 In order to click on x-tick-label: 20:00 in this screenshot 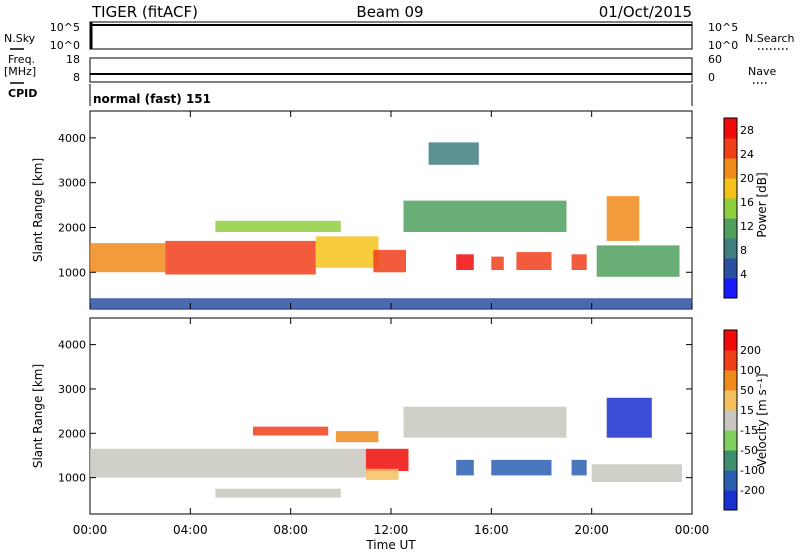, I will do `click(591, 530)`.